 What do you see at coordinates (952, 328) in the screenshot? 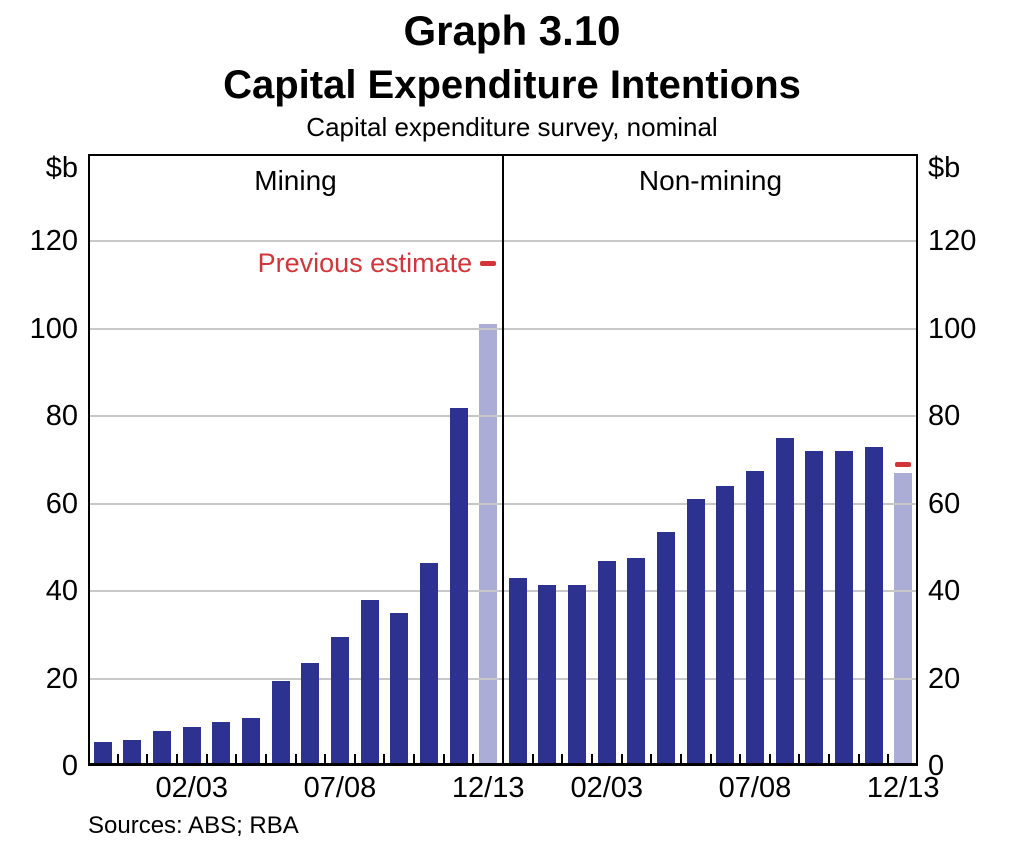
I see `y-axis-label-right: 100` at bounding box center [952, 328].